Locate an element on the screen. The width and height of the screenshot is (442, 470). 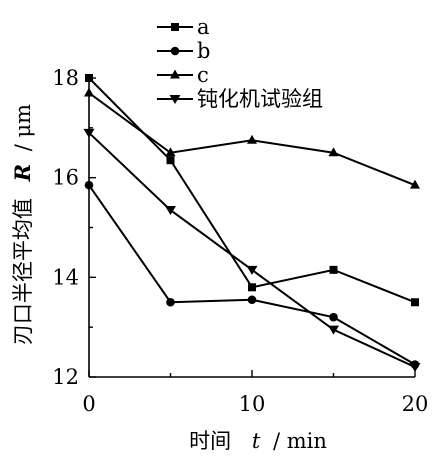
x-axis-title: 时间 t / min is located at coordinates (258, 441).